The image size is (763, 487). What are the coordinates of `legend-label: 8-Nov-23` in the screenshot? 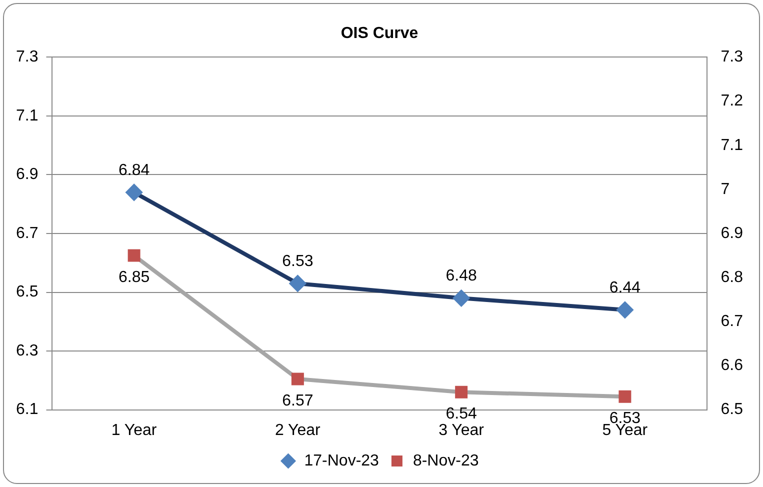 It's located at (445, 461).